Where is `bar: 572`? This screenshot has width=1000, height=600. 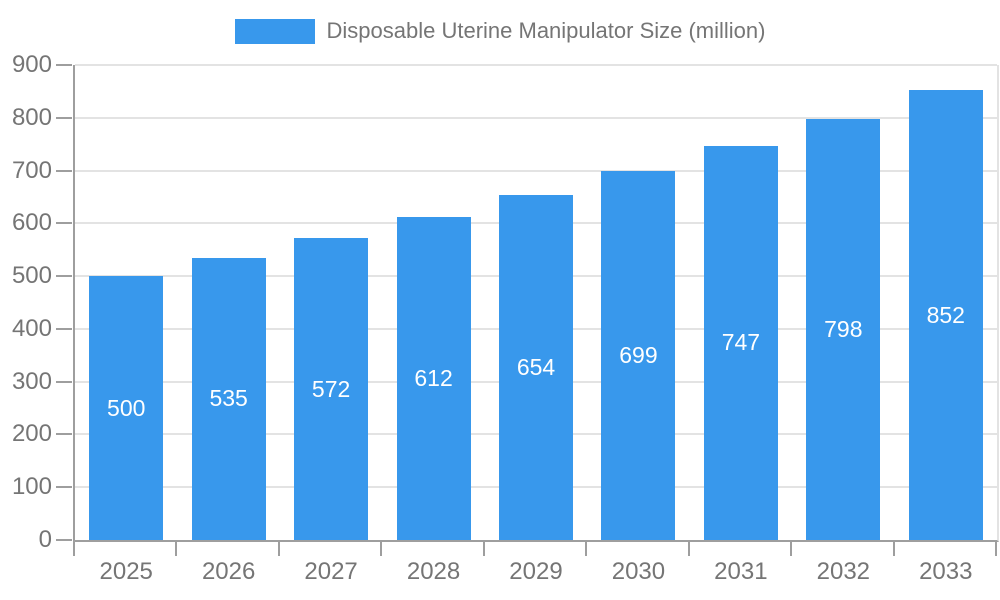 bar: 572 is located at coordinates (331, 389).